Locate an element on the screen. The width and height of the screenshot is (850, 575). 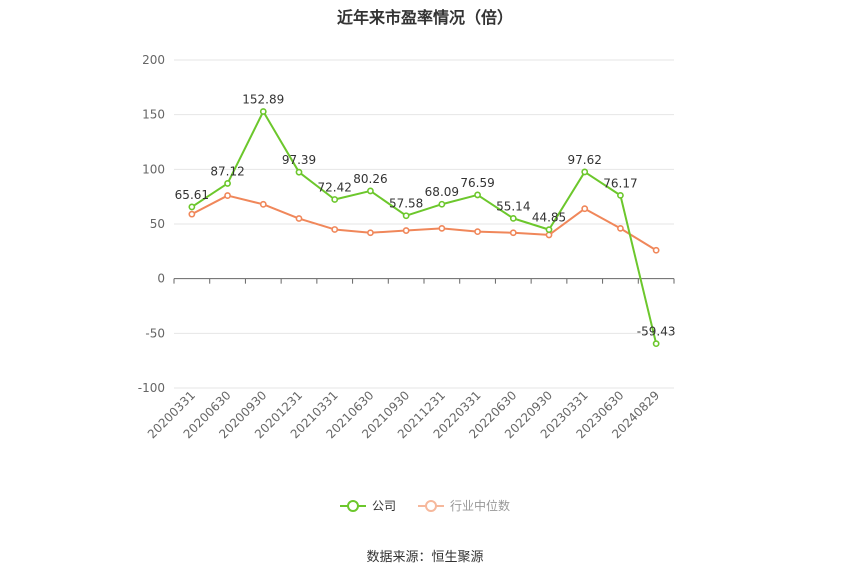
data-label-company: 87.12 is located at coordinates (227, 171).